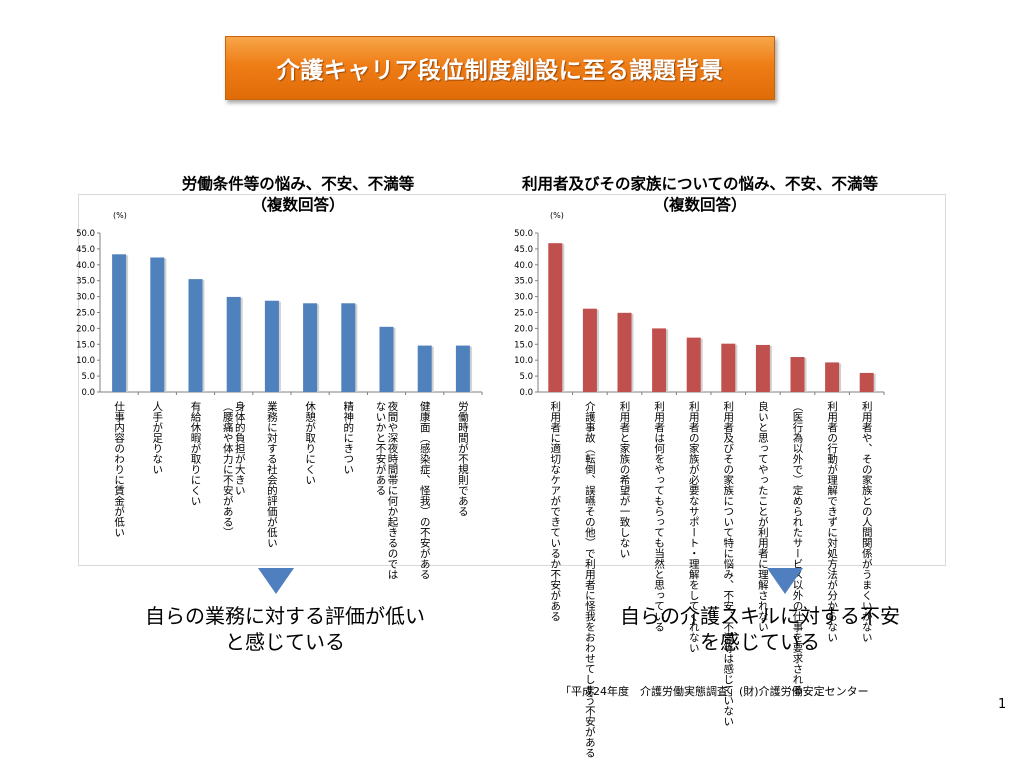 This screenshot has height=758, width=1024. What do you see at coordinates (348, 438) in the screenshot?
I see `category-label: 精神的にきつい` at bounding box center [348, 438].